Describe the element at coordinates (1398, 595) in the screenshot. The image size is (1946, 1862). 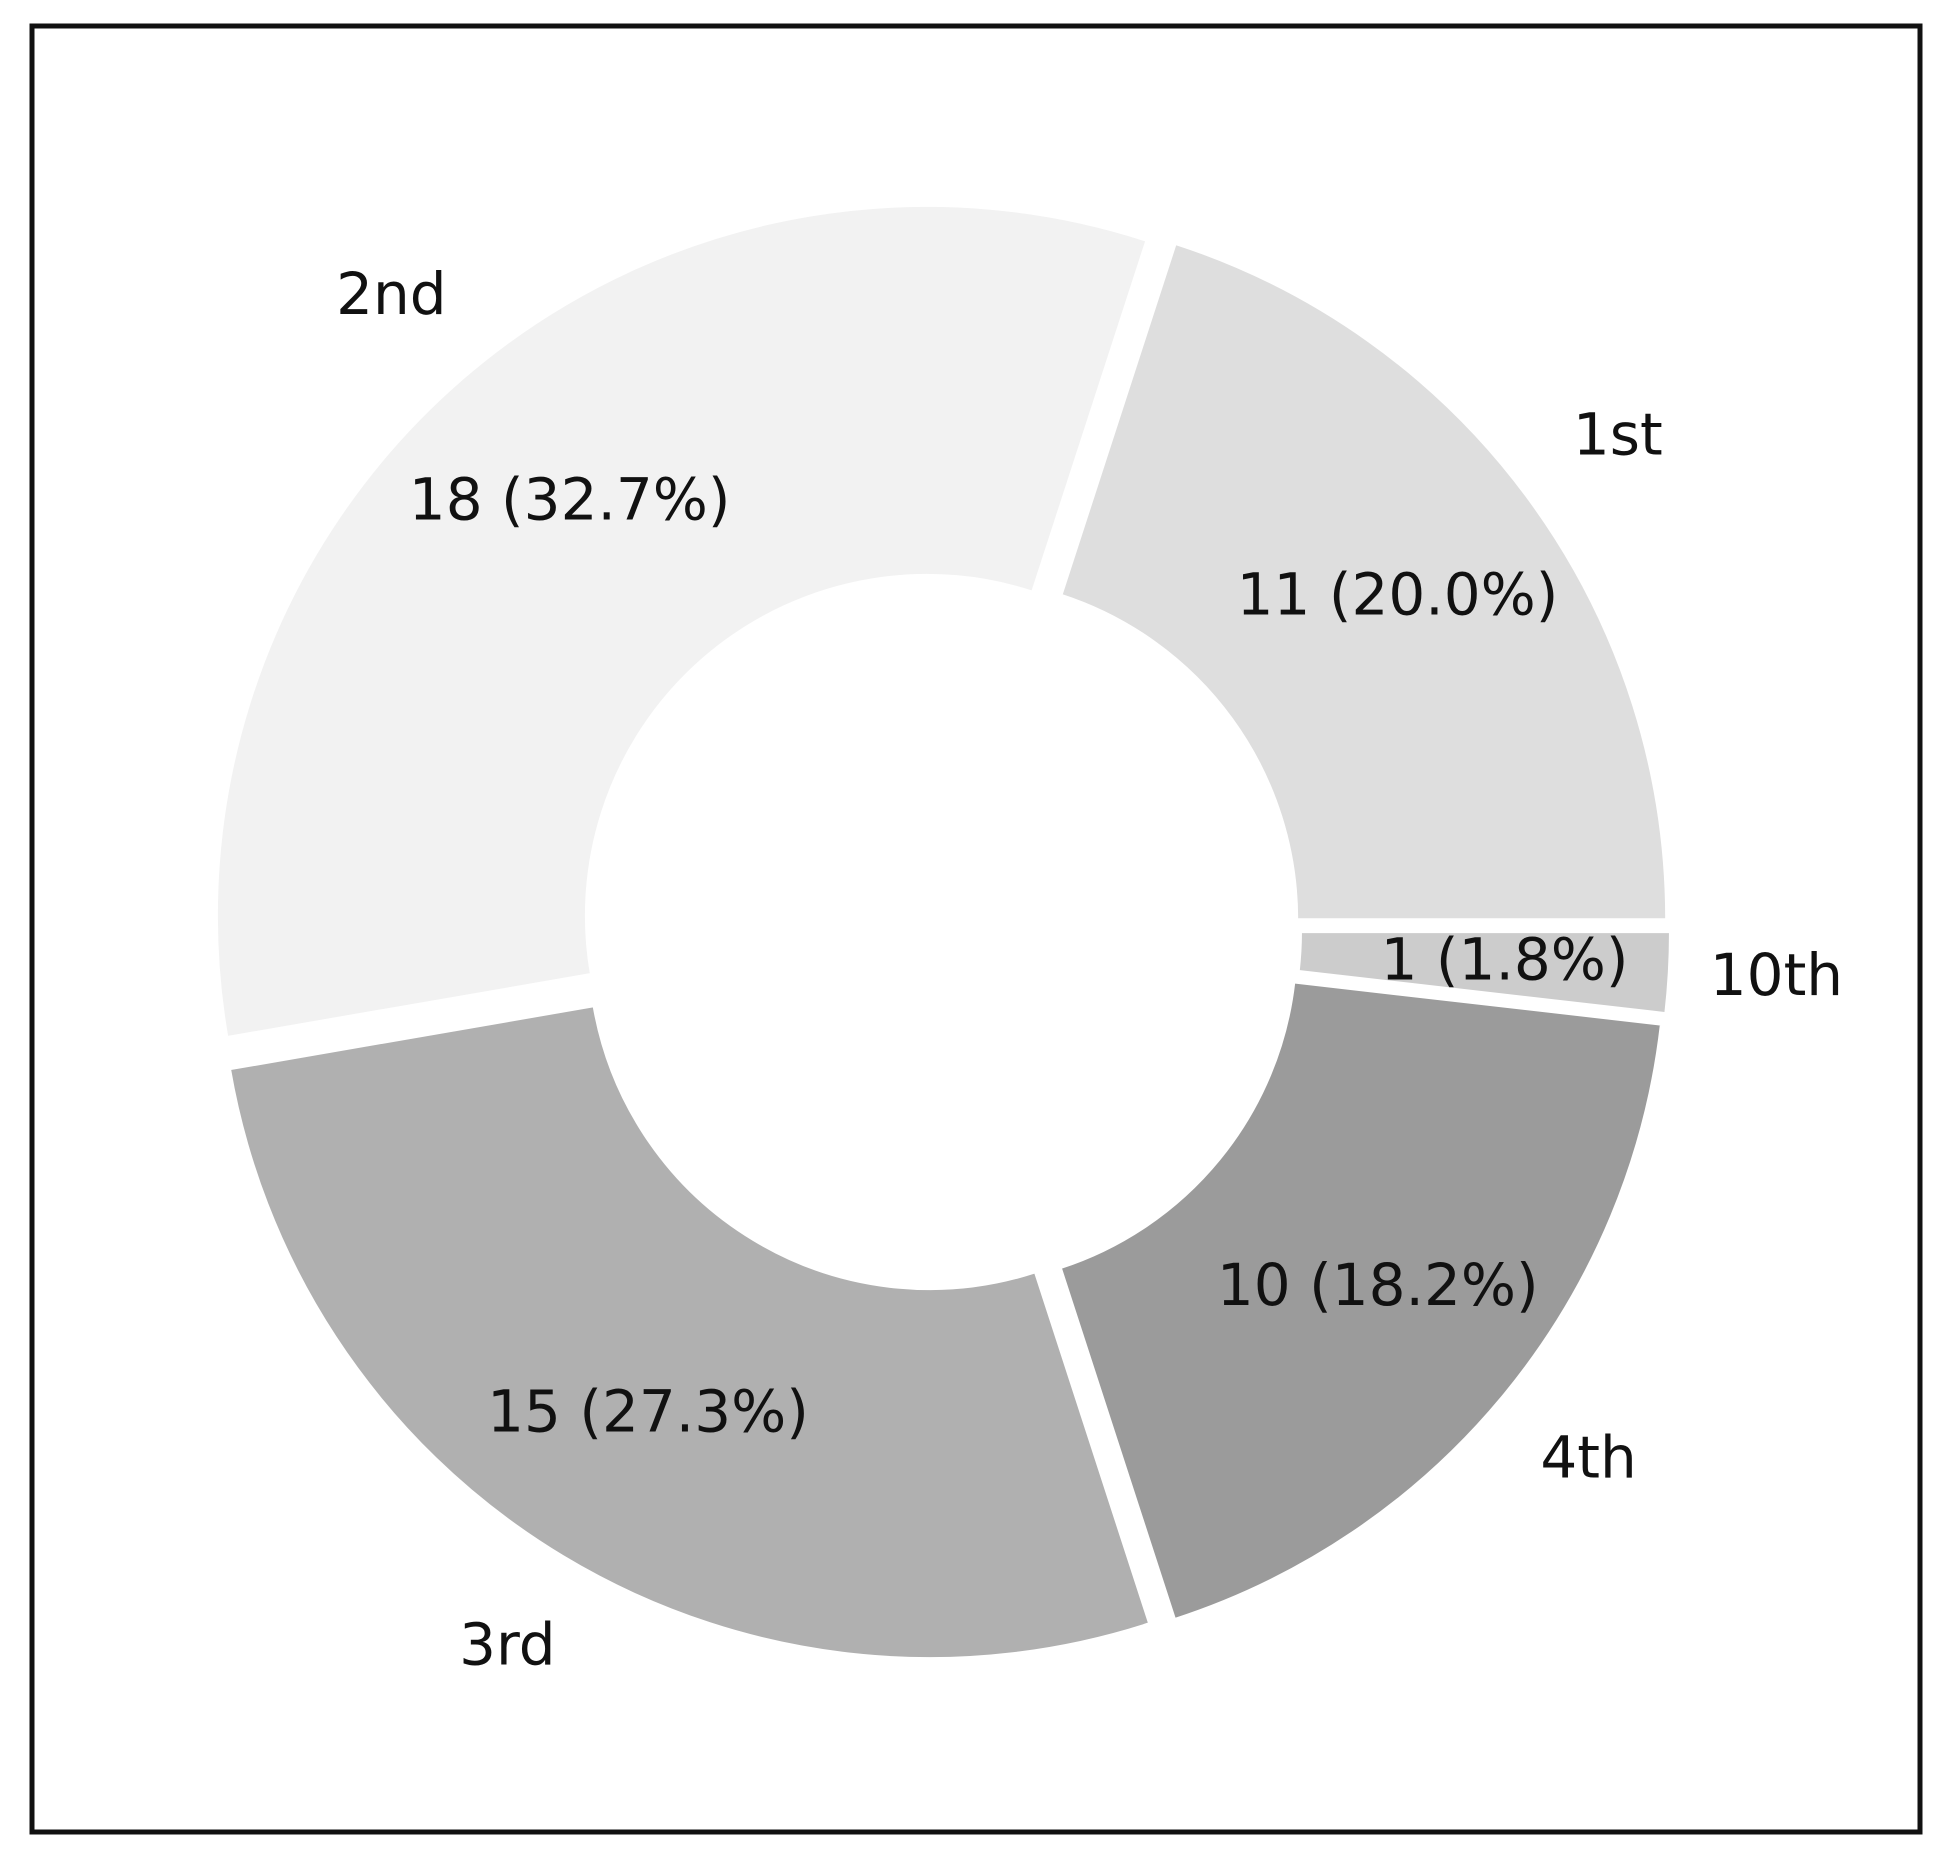
I see `value-label: 11 (20.0%)` at that location.